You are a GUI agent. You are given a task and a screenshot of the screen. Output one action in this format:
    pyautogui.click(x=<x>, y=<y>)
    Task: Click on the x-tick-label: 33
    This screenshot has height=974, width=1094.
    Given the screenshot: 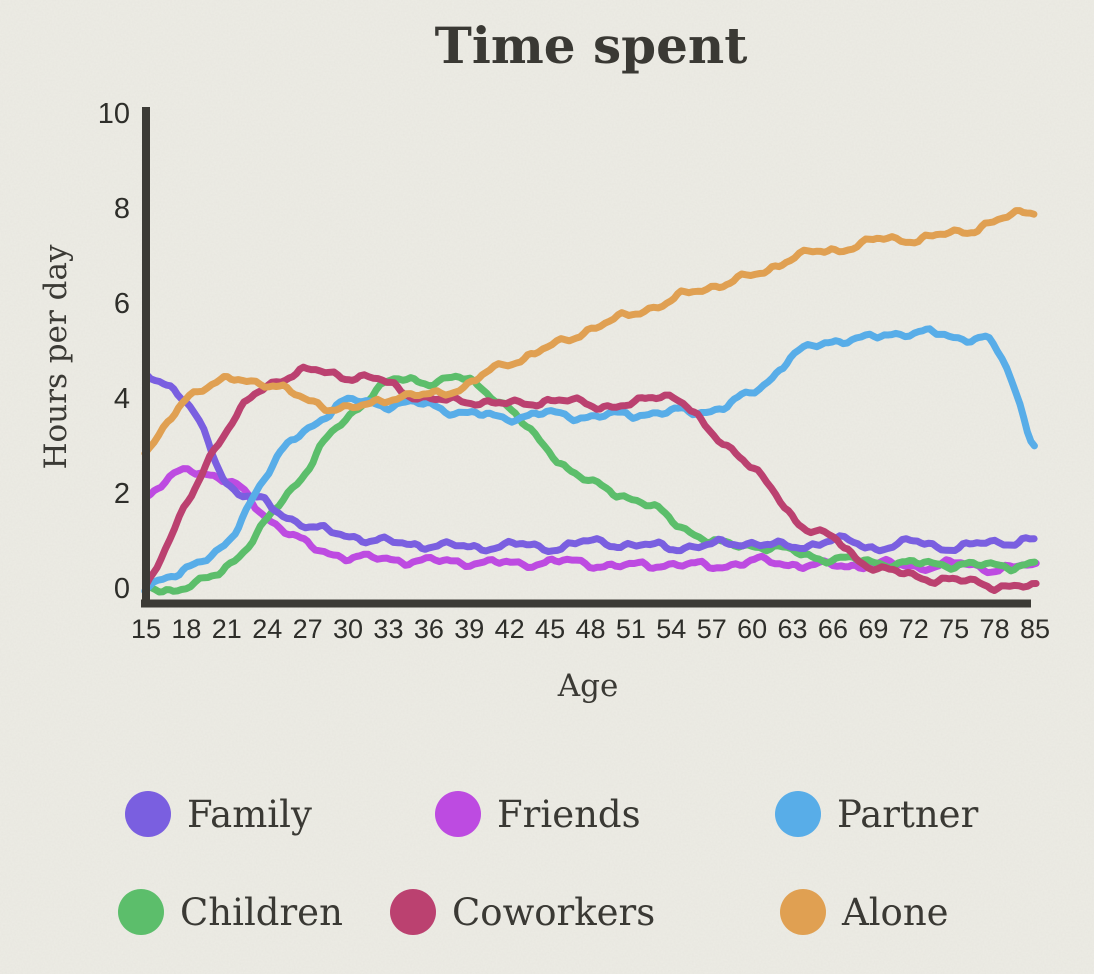 What is the action you would take?
    pyautogui.click(x=388, y=629)
    